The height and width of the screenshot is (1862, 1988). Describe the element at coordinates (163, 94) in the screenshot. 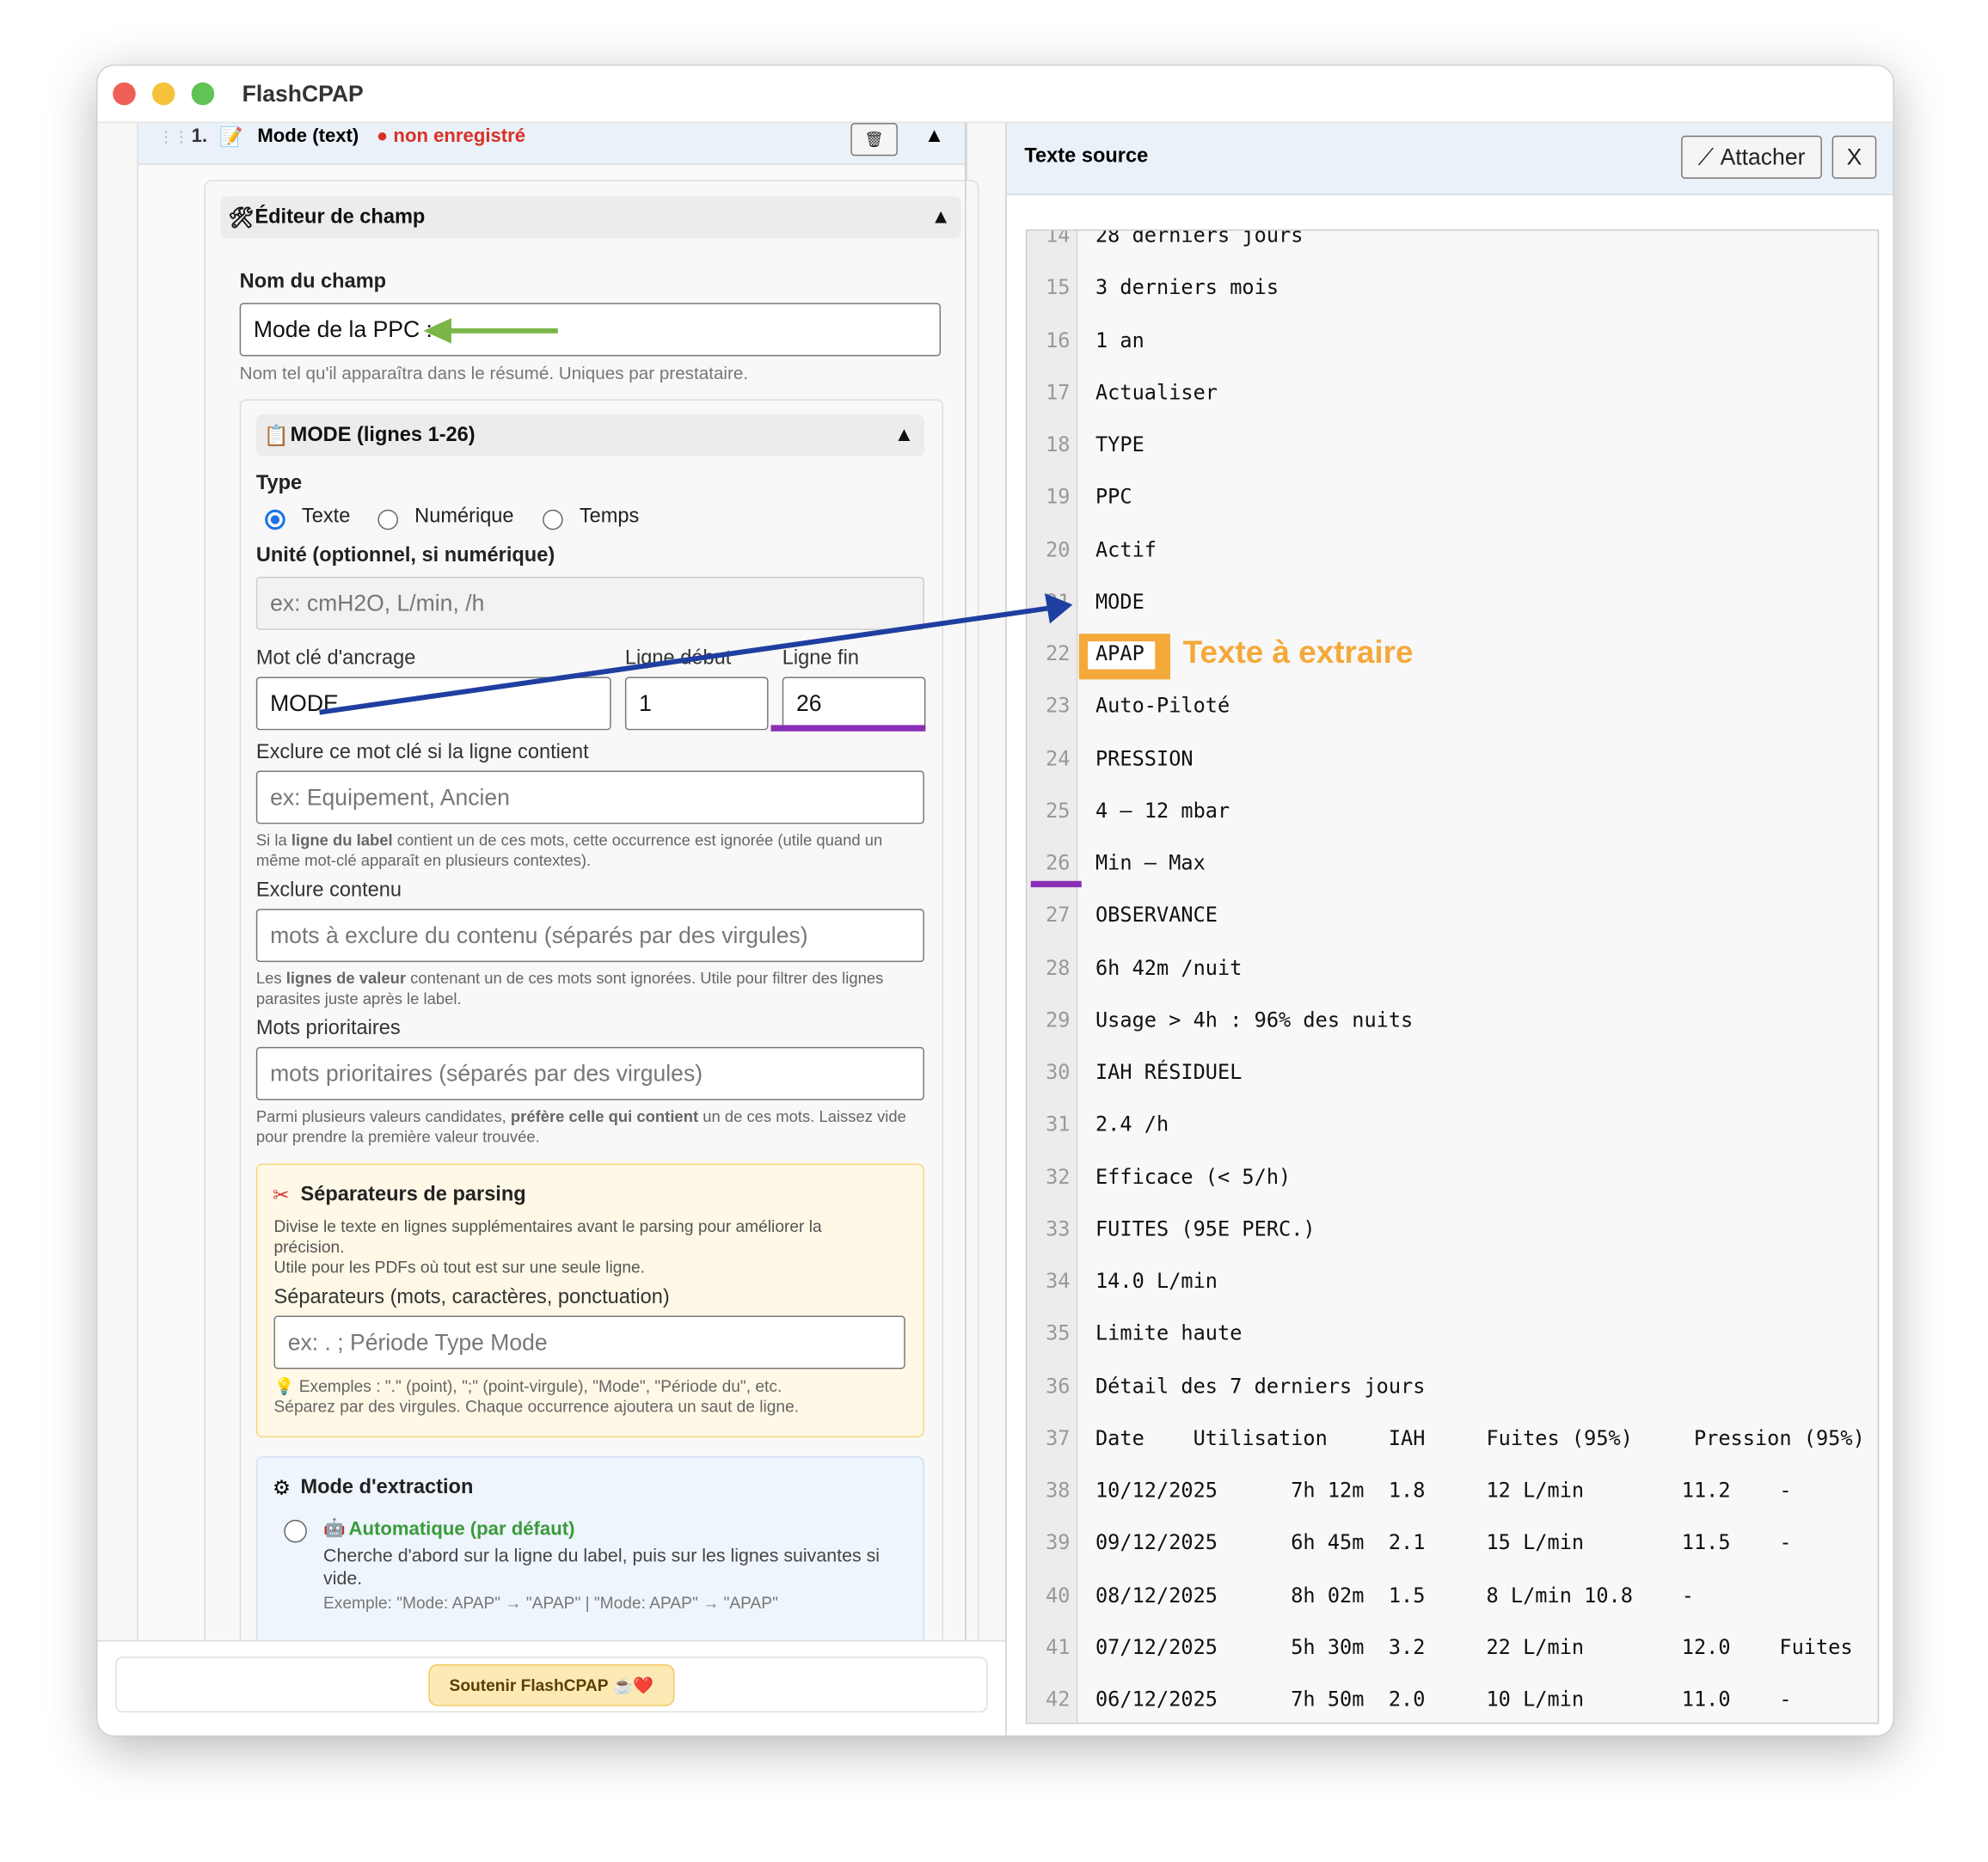

I see `minimize-window-button` at that location.